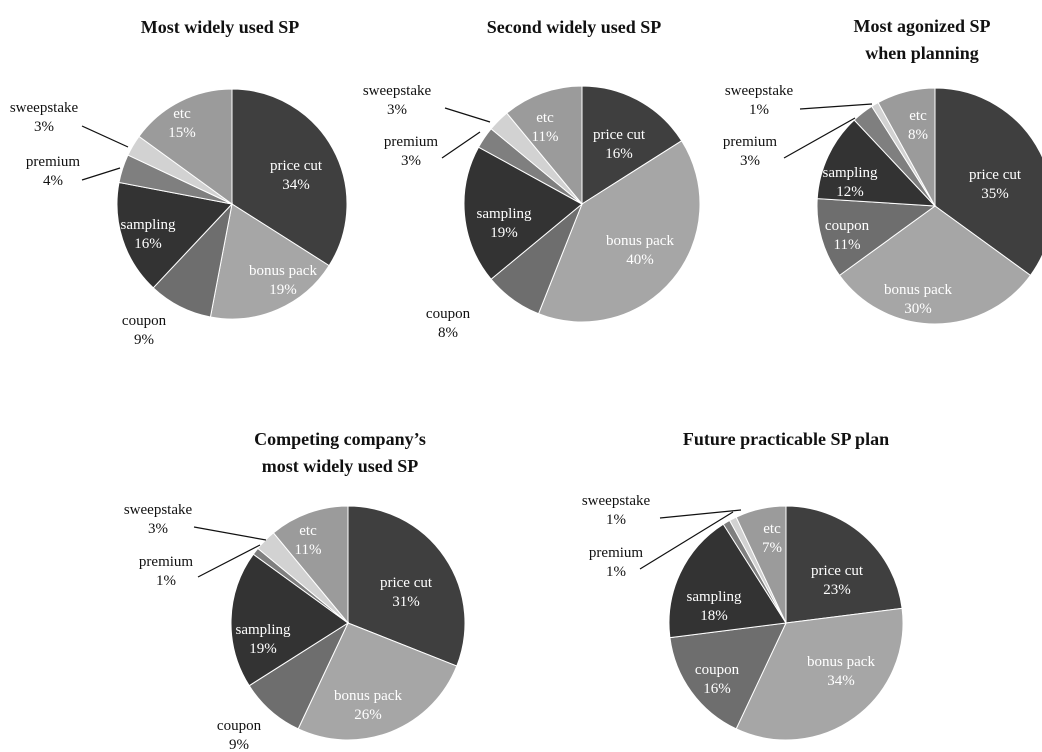 The width and height of the screenshot is (1042, 752). Describe the element at coordinates (837, 580) in the screenshot. I see `slice-label-price-cut: price cut 23%` at that location.